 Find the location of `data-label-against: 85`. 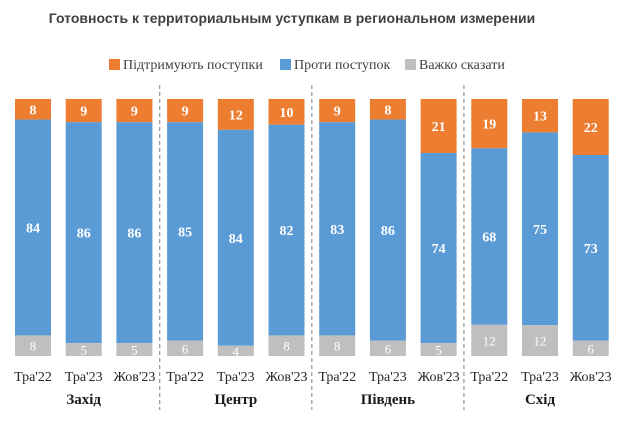

data-label-against: 85 is located at coordinates (185, 232).